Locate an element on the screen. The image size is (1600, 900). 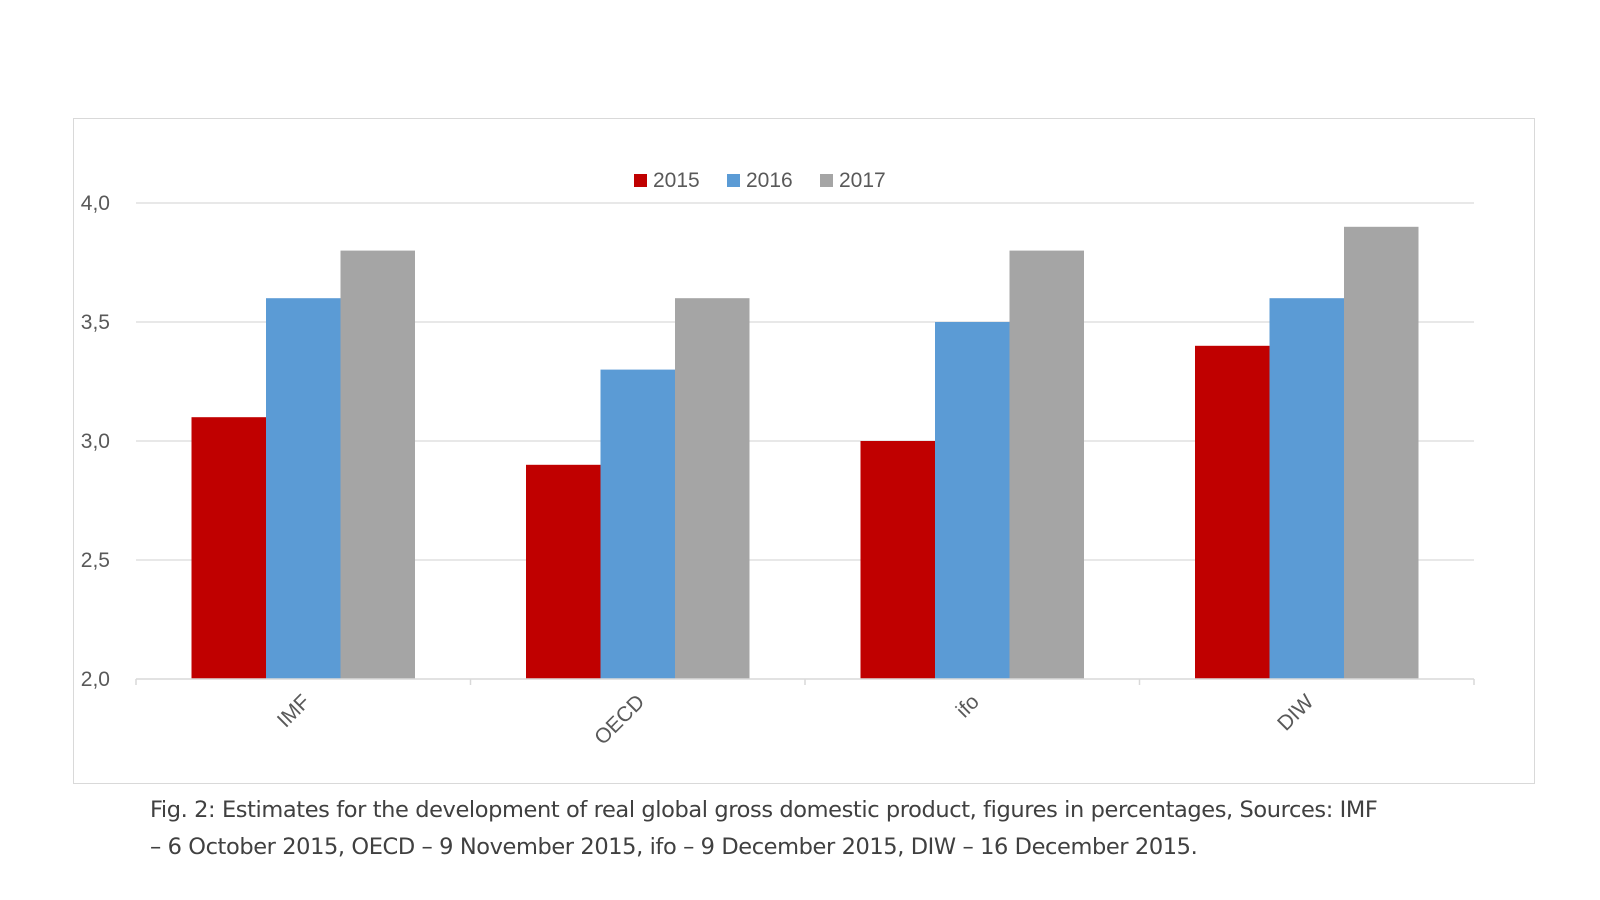
bar-imf-2015 is located at coordinates (228, 548).